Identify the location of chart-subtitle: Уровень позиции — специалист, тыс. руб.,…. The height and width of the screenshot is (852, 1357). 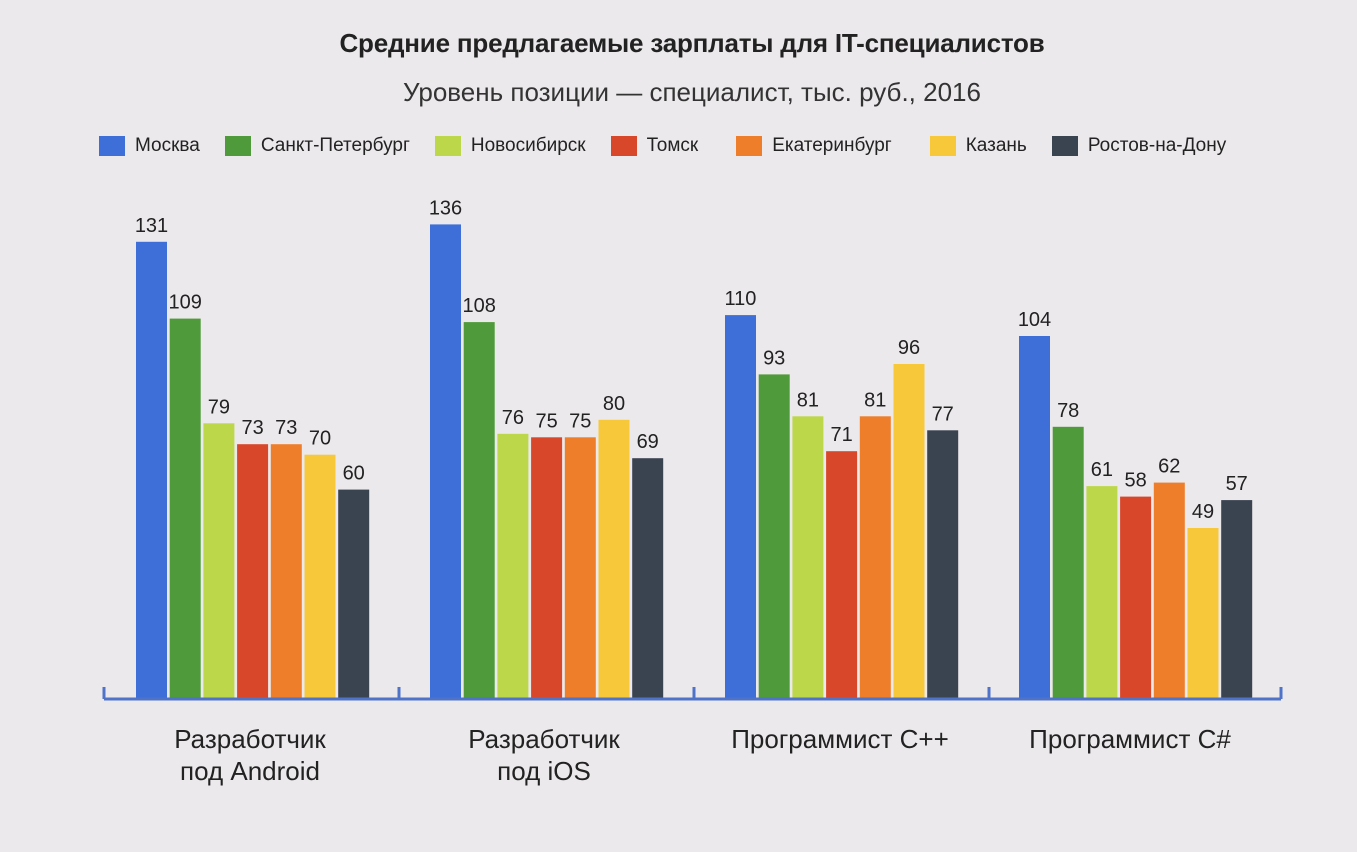
(692, 92).